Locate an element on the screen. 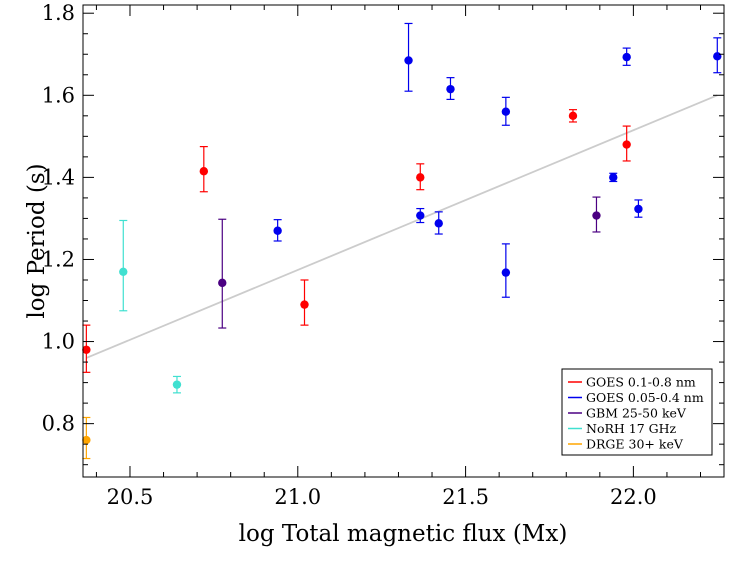 The width and height of the screenshot is (747, 561). legend-label: NoRH 17 GHz is located at coordinates (631, 428).